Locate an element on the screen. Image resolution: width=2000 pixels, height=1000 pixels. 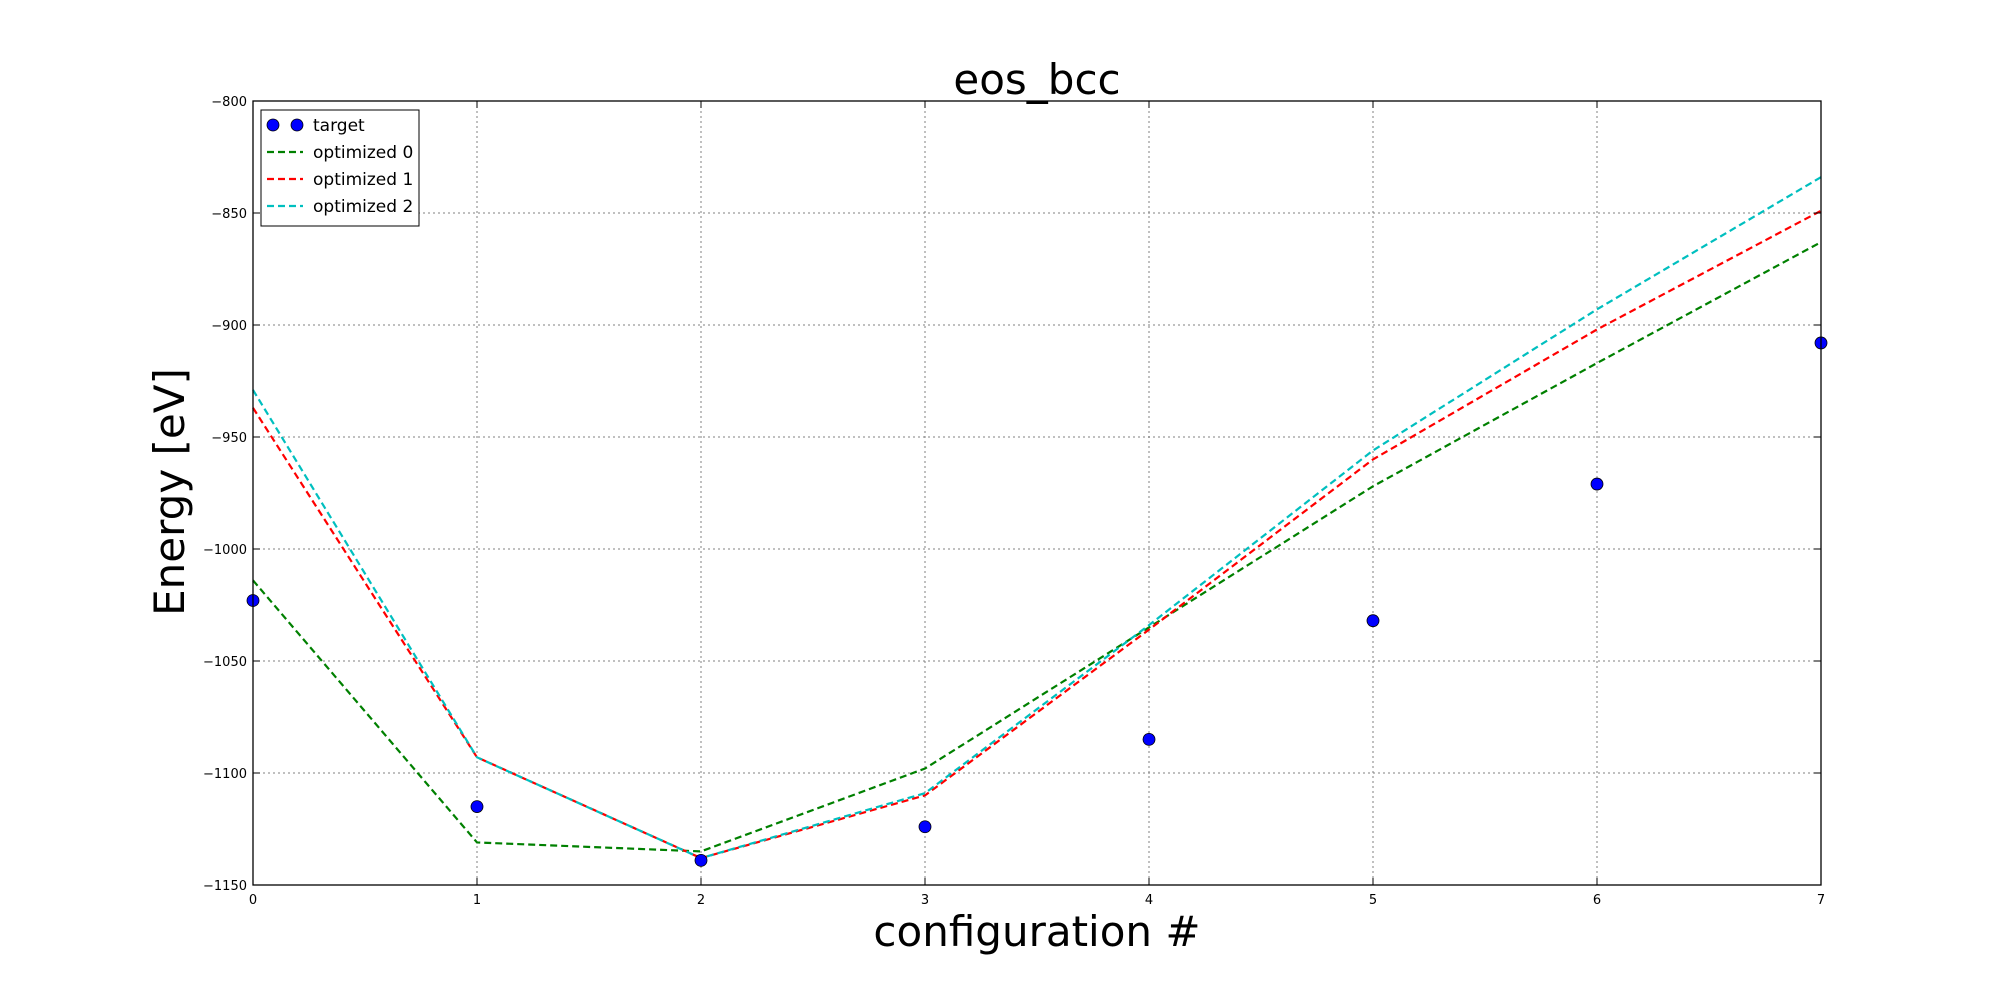
x-tick-label: 5 is located at coordinates (1373, 900).